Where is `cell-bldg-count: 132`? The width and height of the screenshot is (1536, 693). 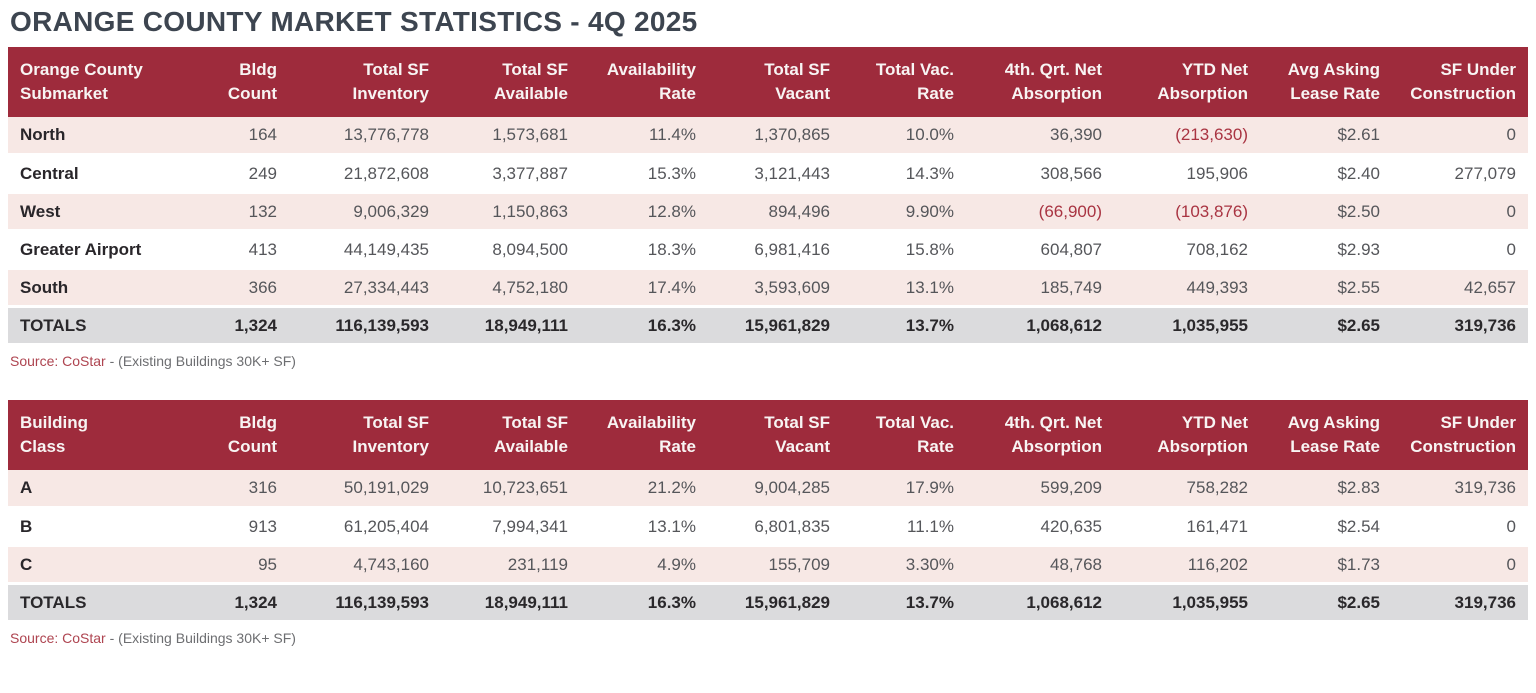 cell-bldg-count: 132 is located at coordinates (241, 212).